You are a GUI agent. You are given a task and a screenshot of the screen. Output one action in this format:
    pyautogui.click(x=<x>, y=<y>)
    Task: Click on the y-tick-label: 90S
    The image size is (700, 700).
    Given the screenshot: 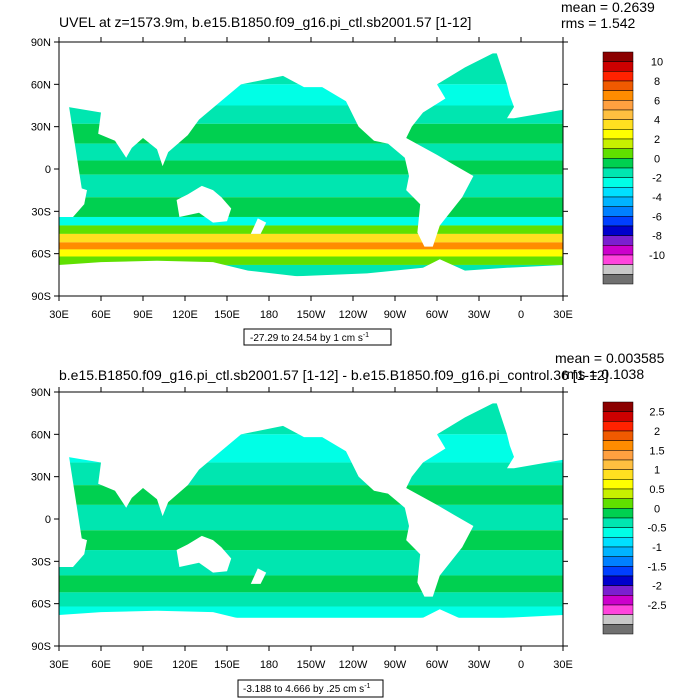 What is the action you would take?
    pyautogui.click(x=41, y=647)
    